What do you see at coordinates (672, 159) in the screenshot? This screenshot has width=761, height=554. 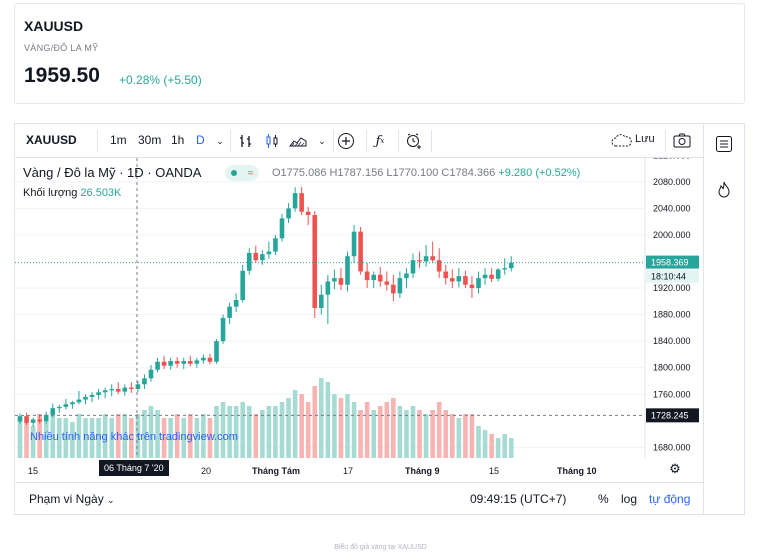 I see `y-tick-label: 2120.000` at bounding box center [672, 159].